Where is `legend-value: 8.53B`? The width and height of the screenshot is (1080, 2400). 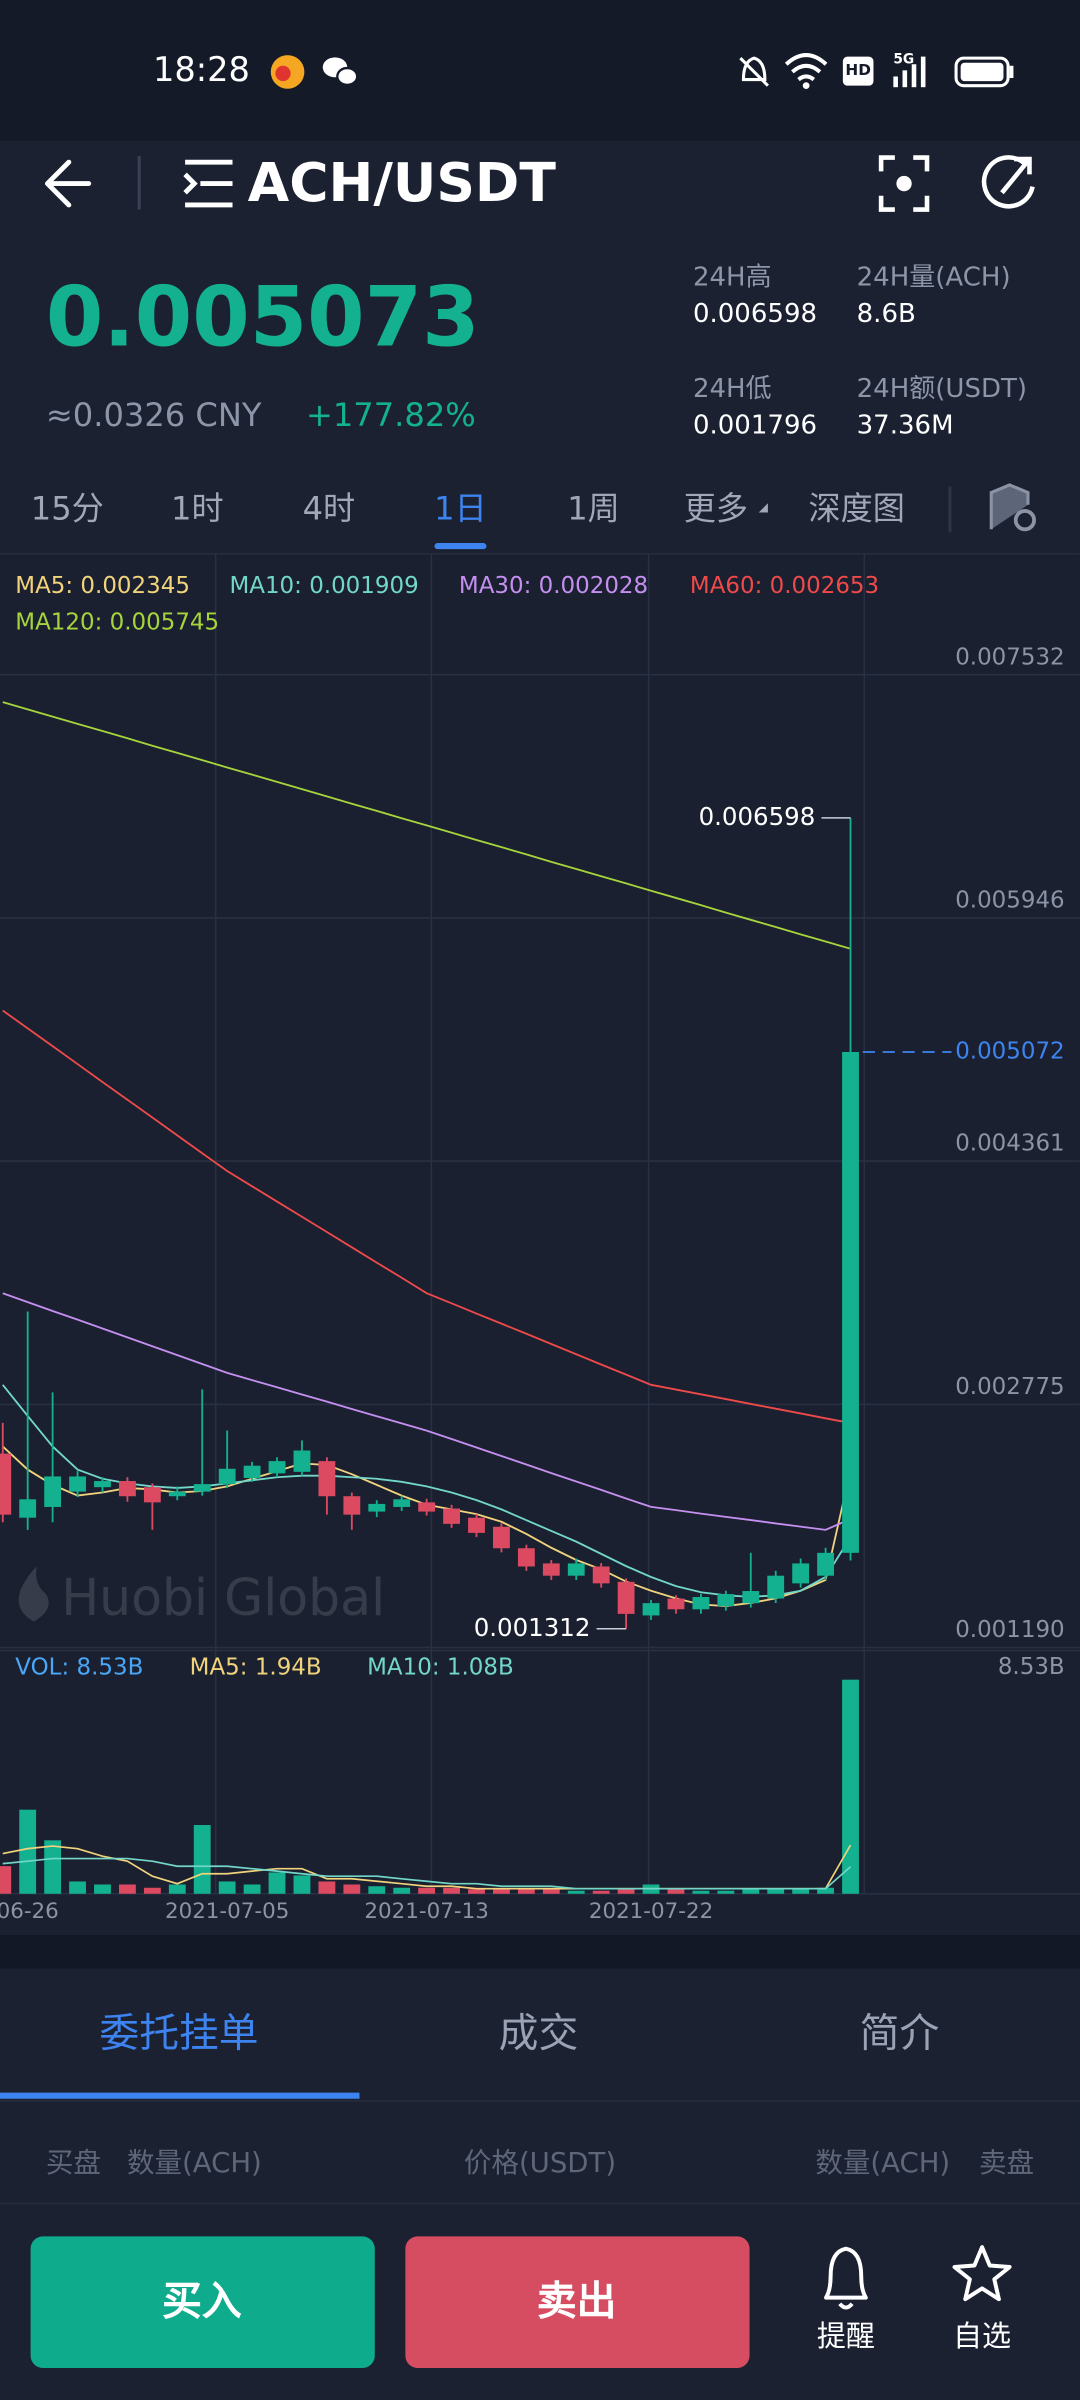
legend-value: 8.53B is located at coordinates (110, 1666).